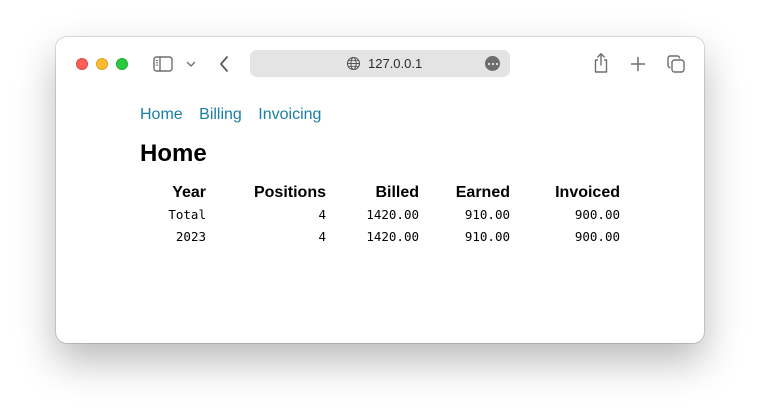 This screenshot has width=760, height=417. I want to click on cell-year: 2023, so click(190, 236).